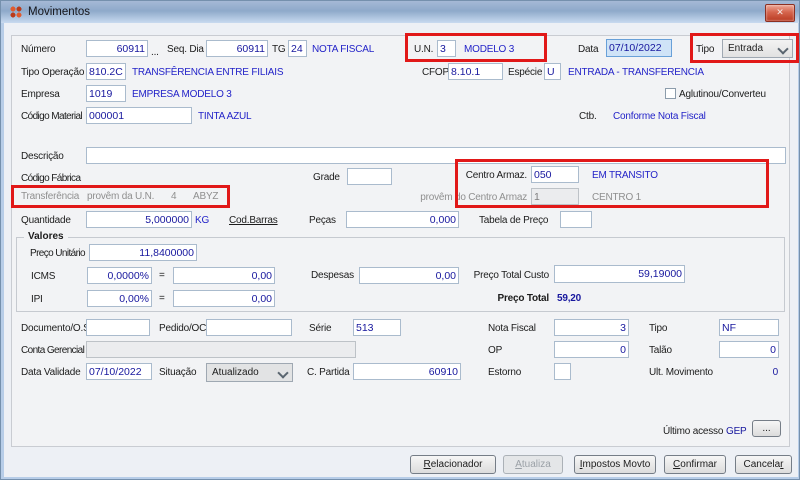 The width and height of the screenshot is (800, 480). I want to click on un-desc: MODELO 3, so click(489, 49).